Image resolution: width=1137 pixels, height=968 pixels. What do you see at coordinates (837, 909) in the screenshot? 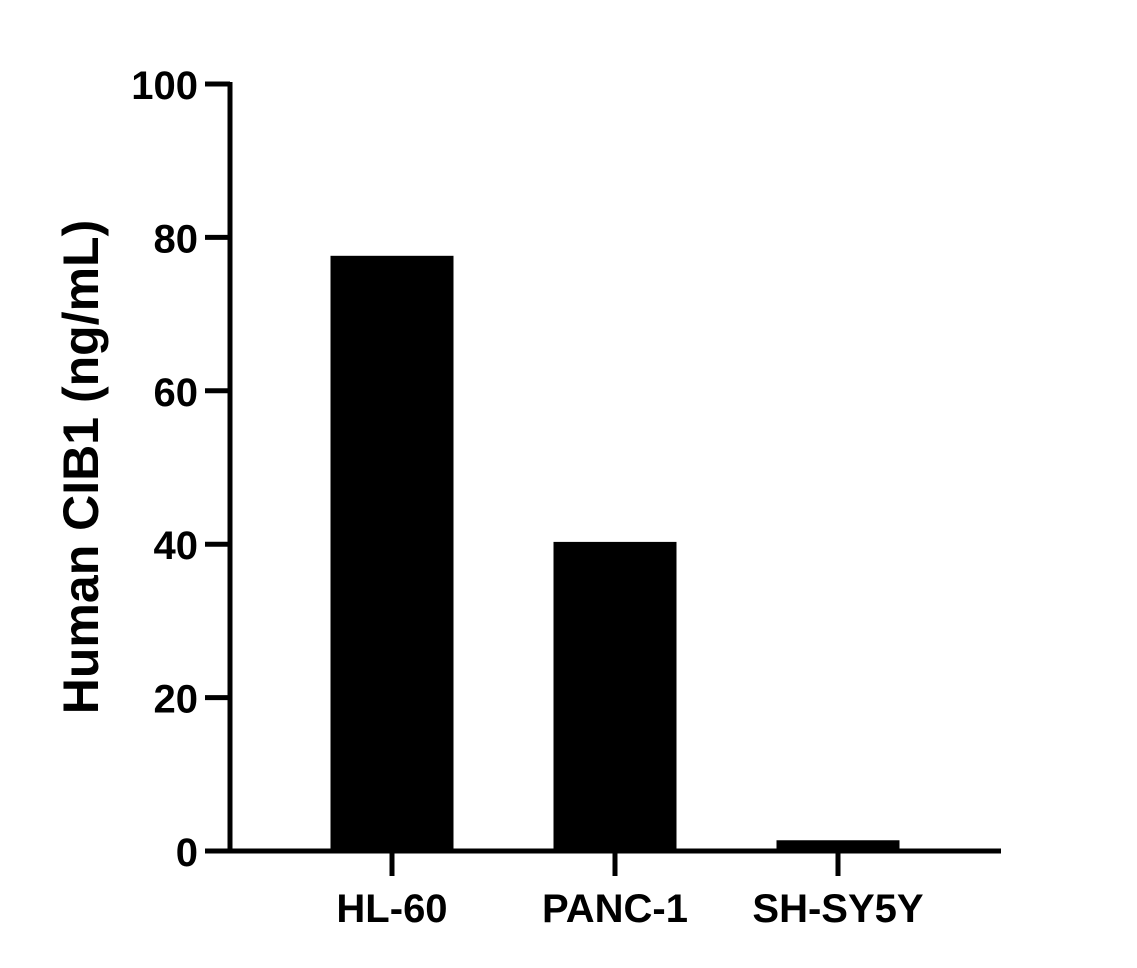
I see `x-tick-label: SH-SY5Y` at bounding box center [837, 909].